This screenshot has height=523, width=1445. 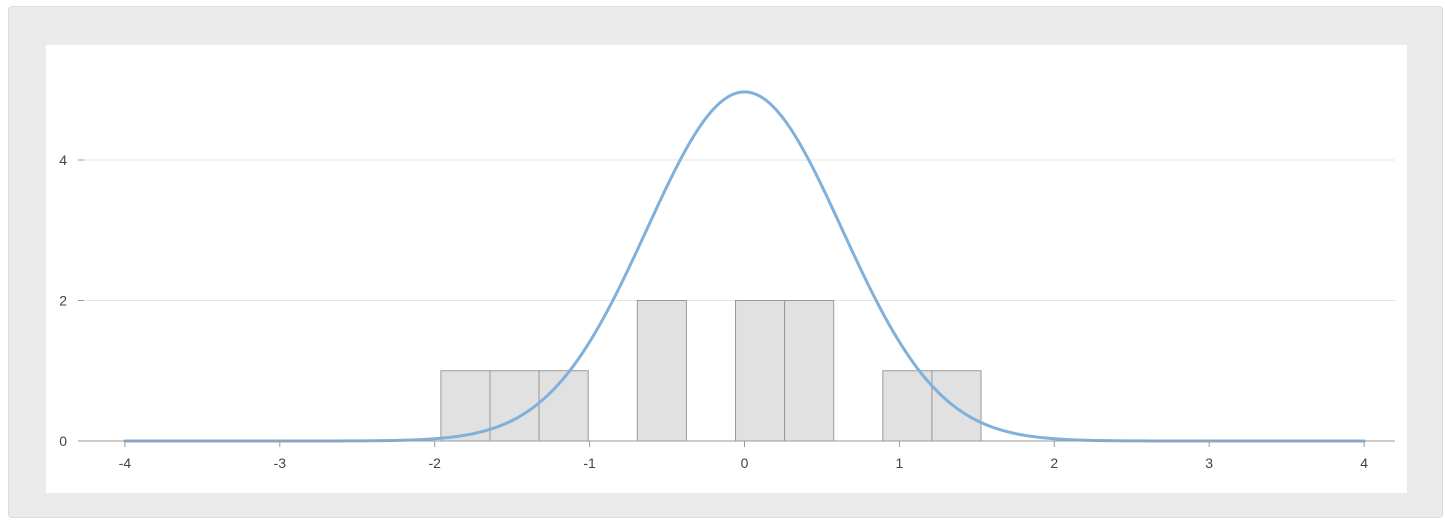 What do you see at coordinates (711, 371) in the screenshot?
I see `histogram-bars` at bounding box center [711, 371].